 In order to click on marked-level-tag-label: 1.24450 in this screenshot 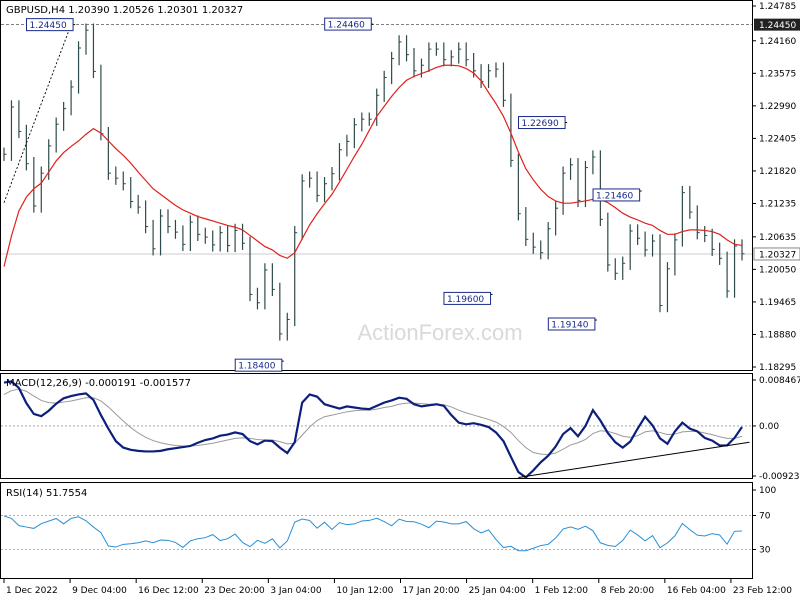, I will do `click(777, 26)`.